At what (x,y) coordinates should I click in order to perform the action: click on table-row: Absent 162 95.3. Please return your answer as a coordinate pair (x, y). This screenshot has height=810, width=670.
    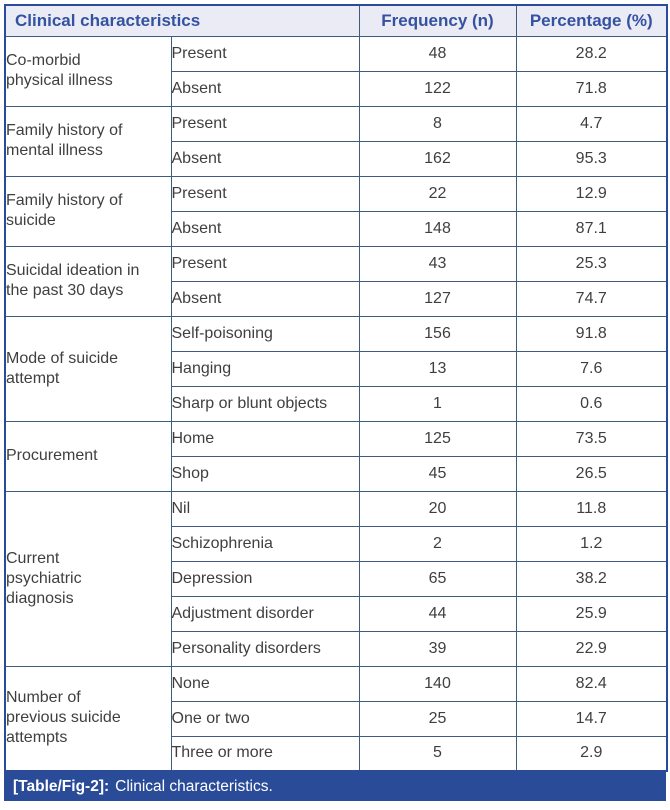
    Looking at the image, I should click on (336, 158).